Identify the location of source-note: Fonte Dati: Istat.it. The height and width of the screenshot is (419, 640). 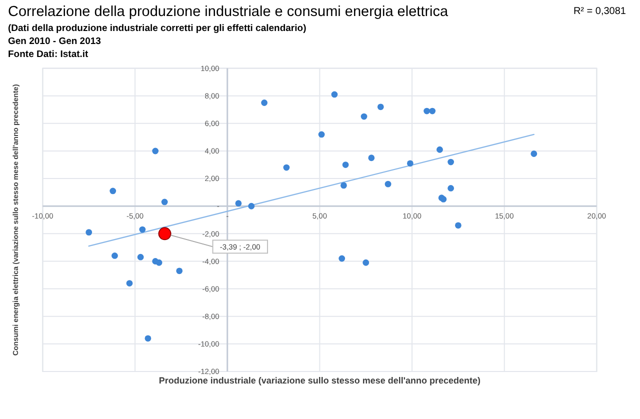
(49, 54).